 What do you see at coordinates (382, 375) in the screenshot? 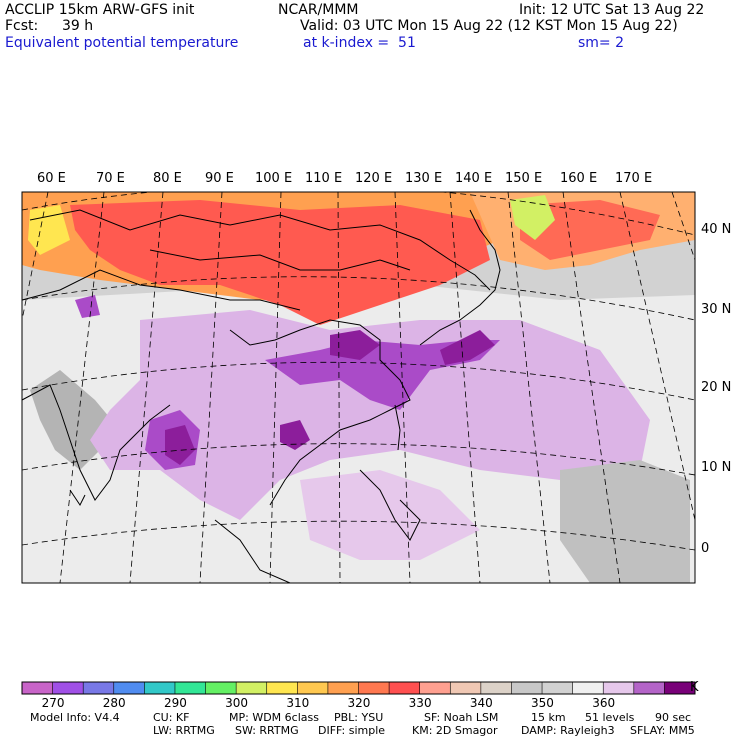
I see `mid-purple-region` at bounding box center [382, 375].